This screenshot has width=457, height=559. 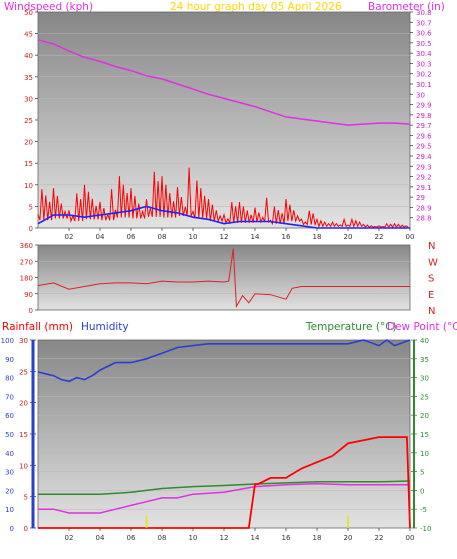 I want to click on rainfall-tick-label: 0, so click(x=26, y=529).